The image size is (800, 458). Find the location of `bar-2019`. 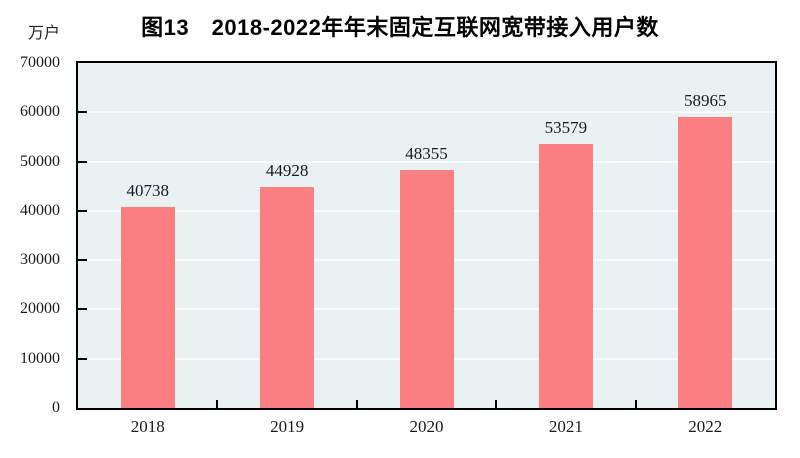

bar-2019 is located at coordinates (287, 297).